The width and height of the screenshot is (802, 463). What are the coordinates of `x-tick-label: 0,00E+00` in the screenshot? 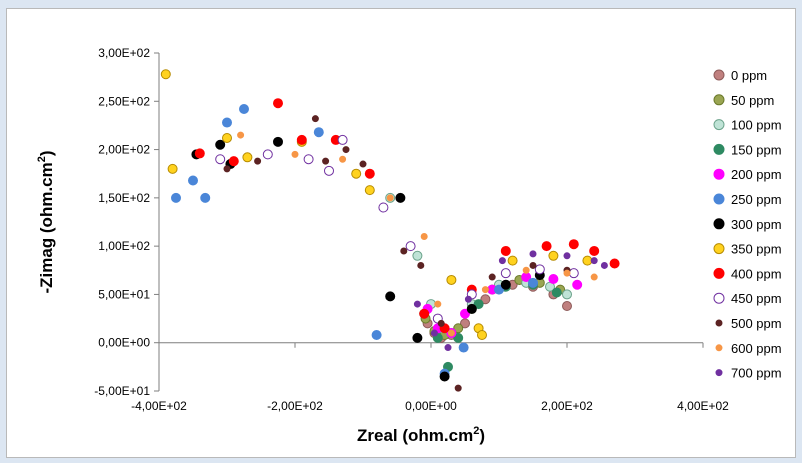 It's located at (431, 406).